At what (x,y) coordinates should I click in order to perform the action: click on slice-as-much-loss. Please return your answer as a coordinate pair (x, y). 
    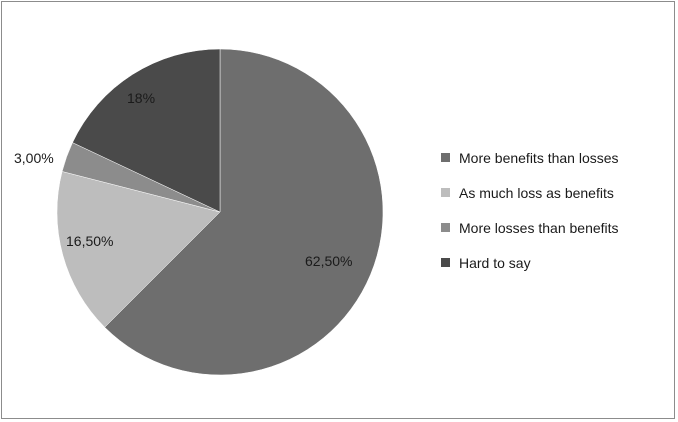
    Looking at the image, I should click on (138, 249).